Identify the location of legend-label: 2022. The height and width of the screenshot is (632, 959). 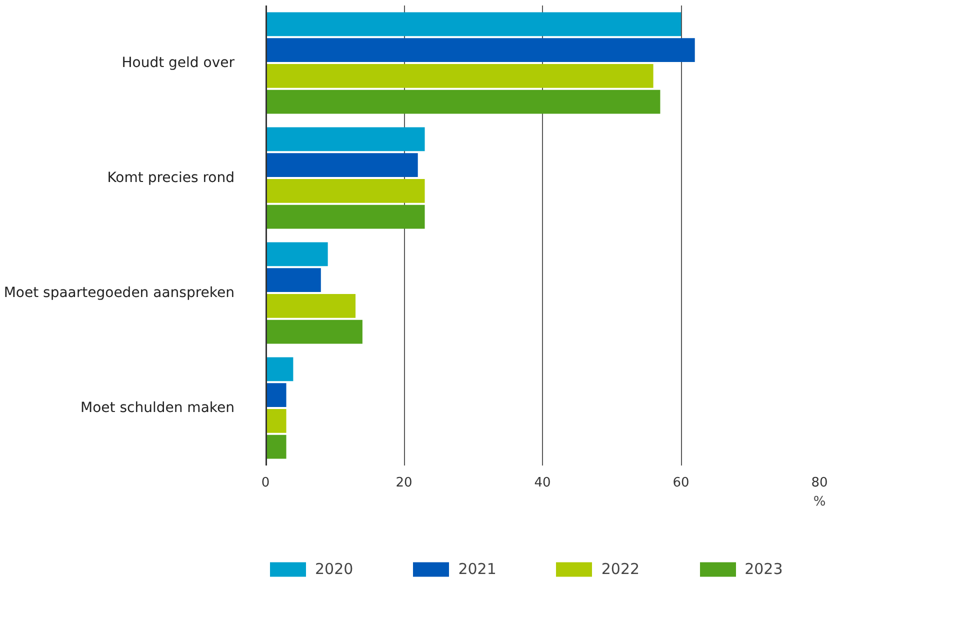
(620, 569).